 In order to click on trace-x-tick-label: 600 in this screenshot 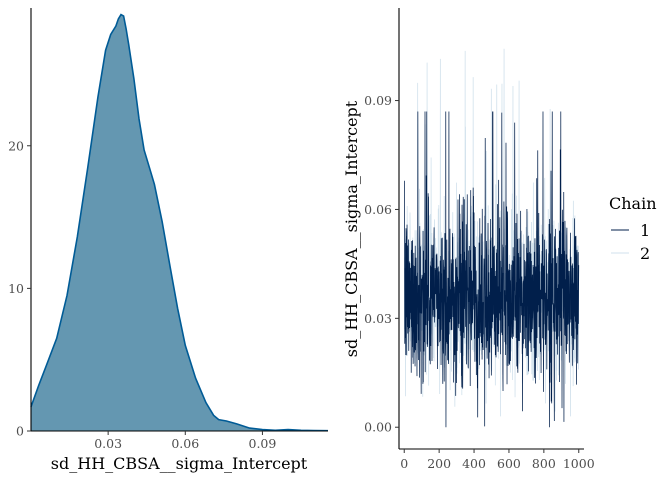, I will do `click(509, 463)`.